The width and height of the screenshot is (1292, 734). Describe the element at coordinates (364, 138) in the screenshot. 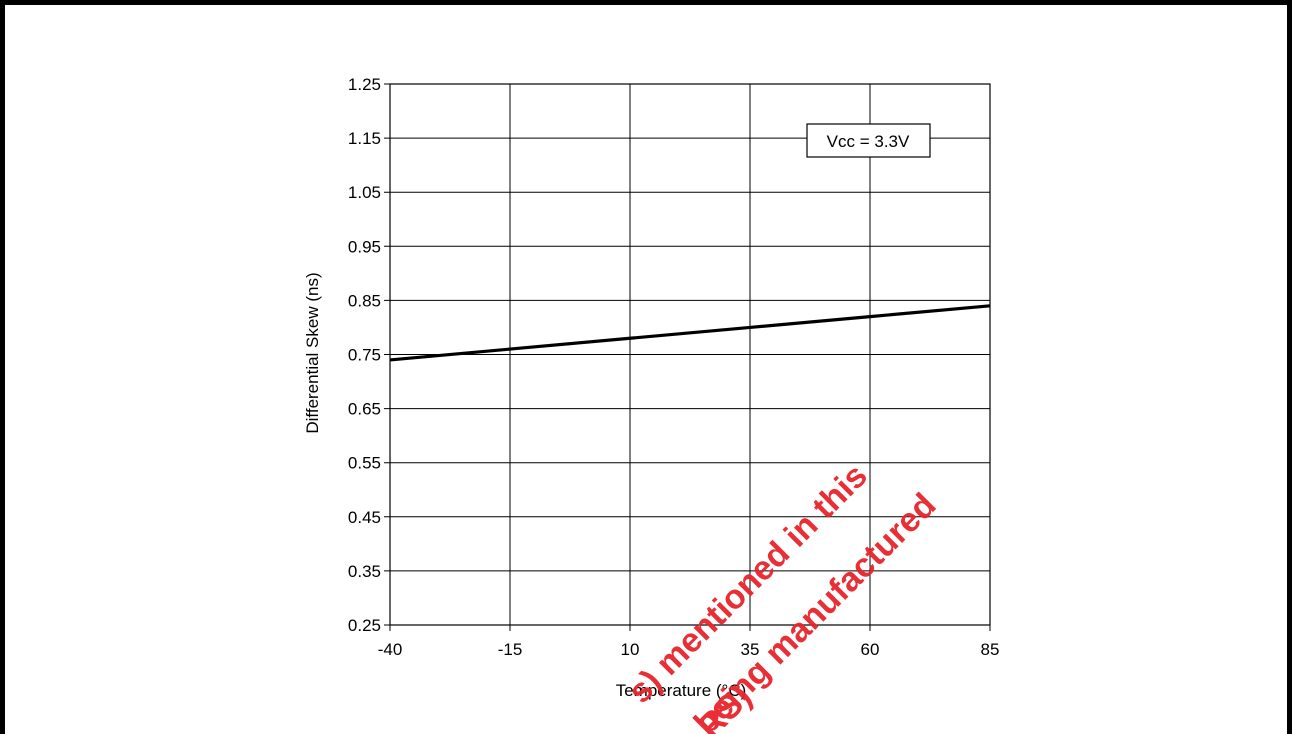

I see `y-tick-label: 1.15` at that location.